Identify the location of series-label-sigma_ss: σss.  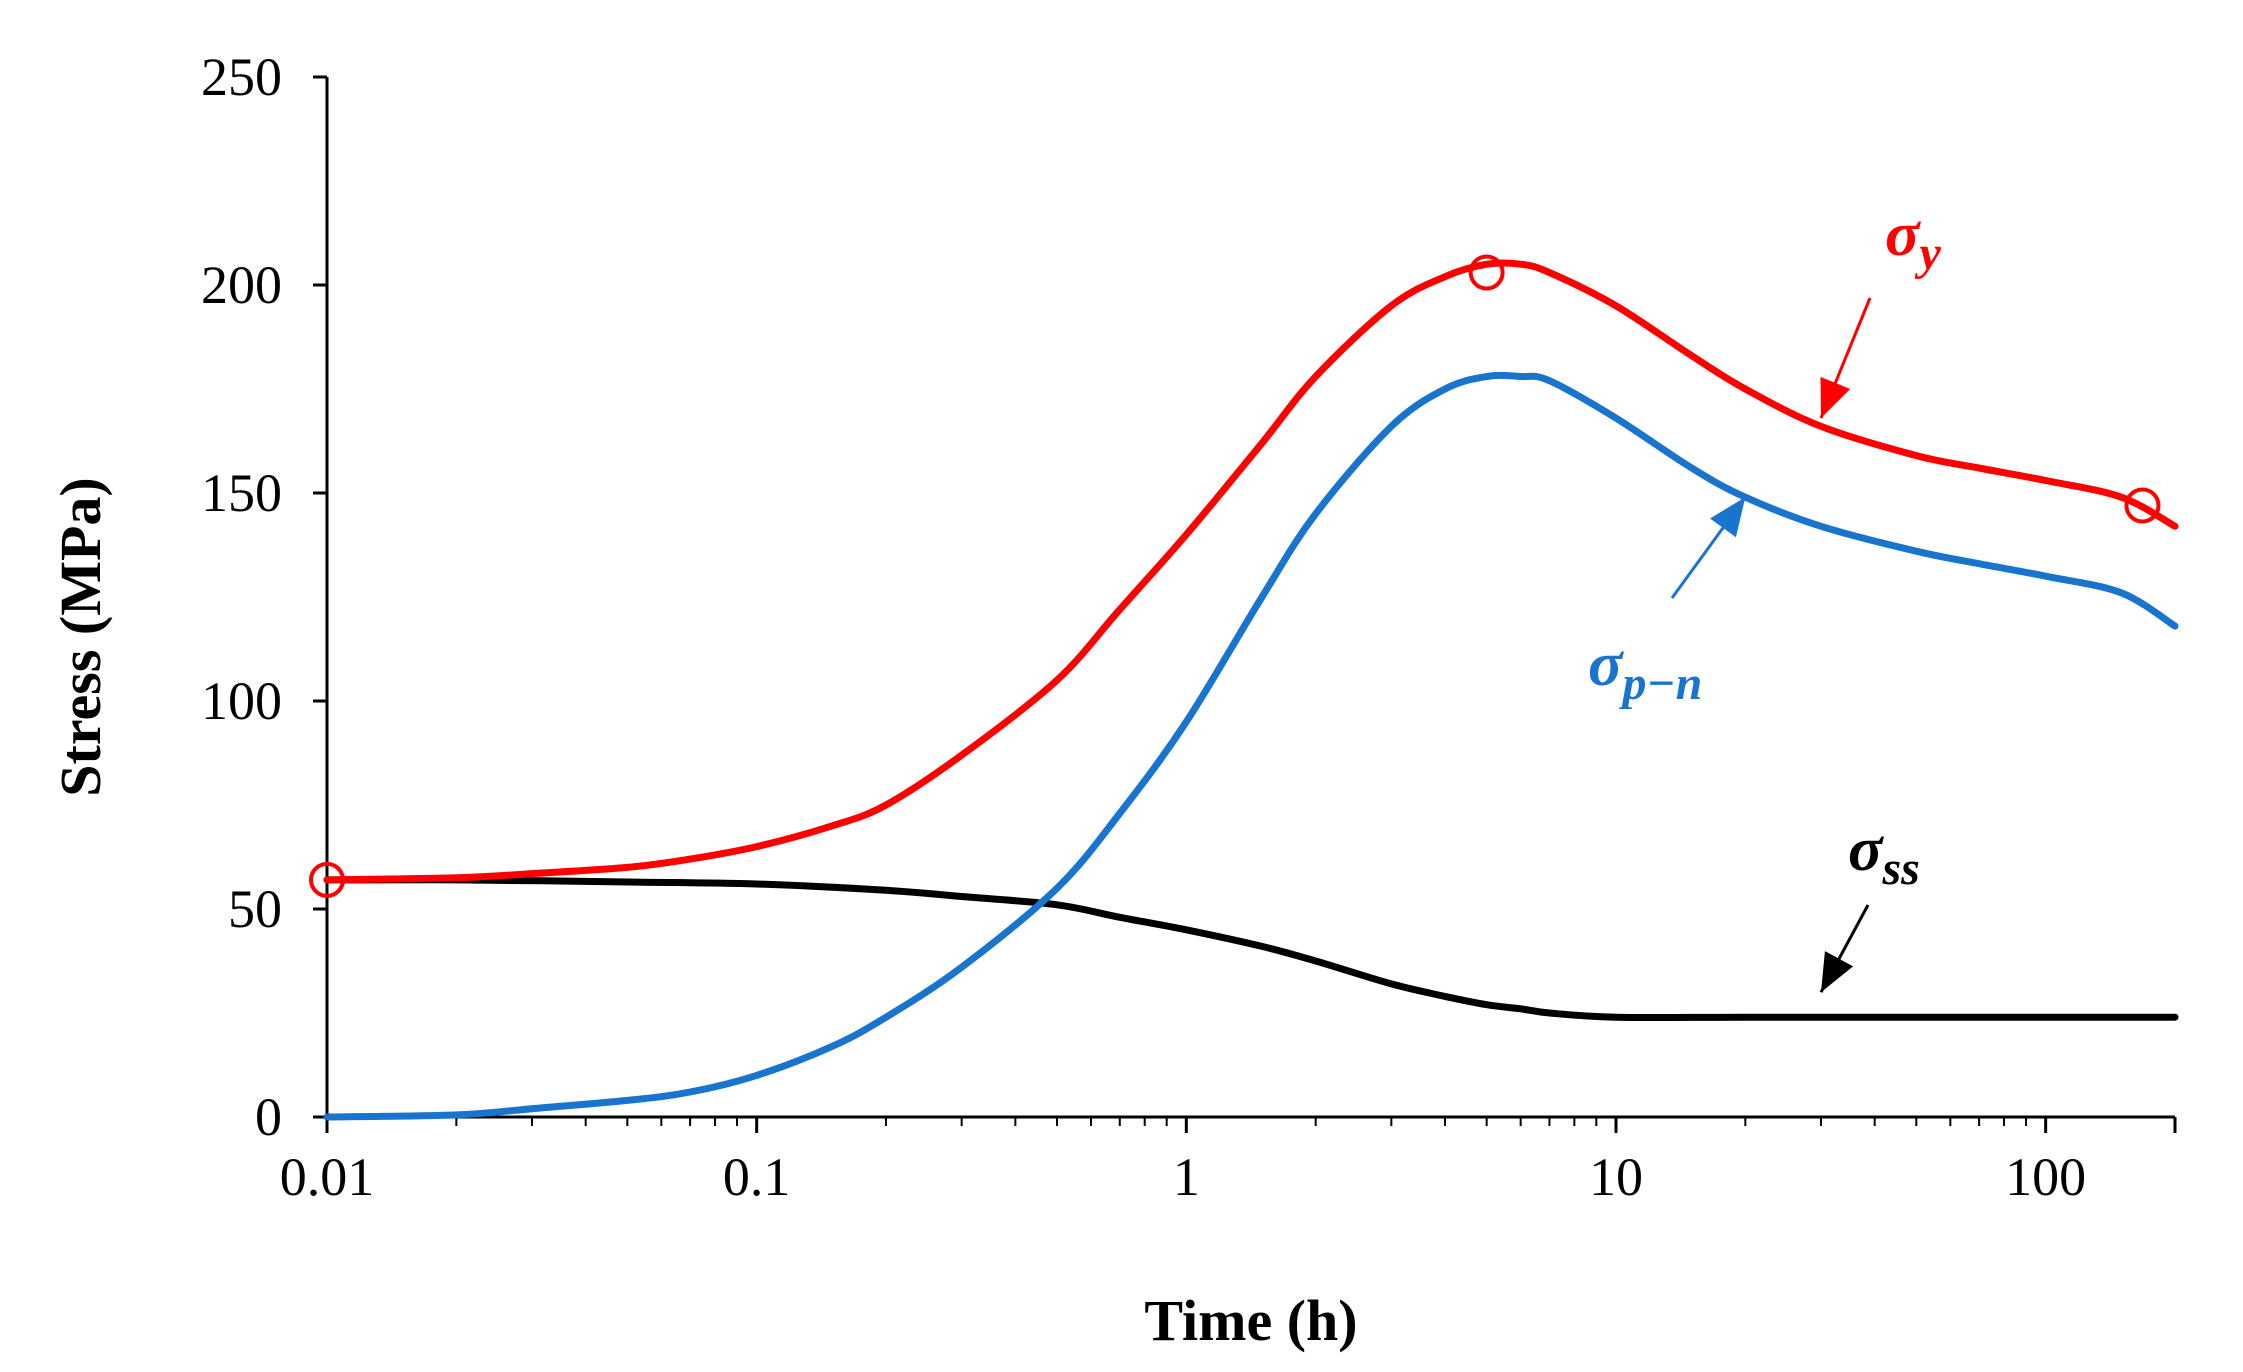
(1884, 854).